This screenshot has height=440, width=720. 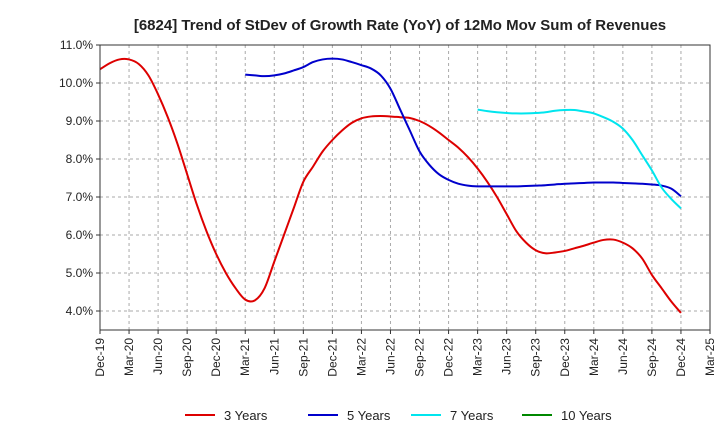 I want to click on x-tick-label: Mar-23, so click(x=478, y=357).